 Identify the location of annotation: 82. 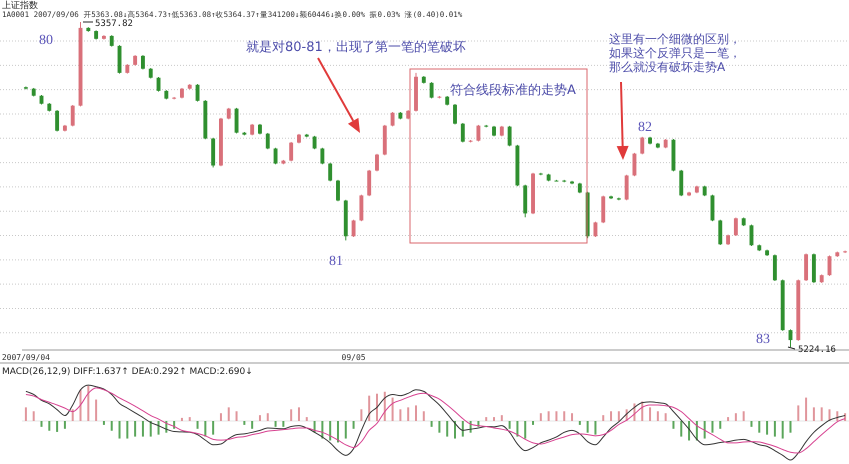
(645, 127).